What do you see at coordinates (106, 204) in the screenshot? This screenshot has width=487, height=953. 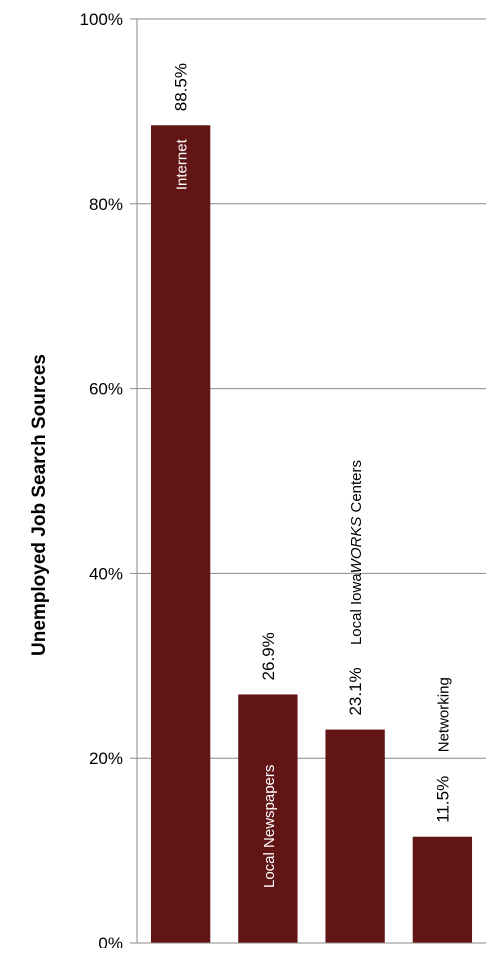 I see `y-tick-label: 80%` at bounding box center [106, 204].